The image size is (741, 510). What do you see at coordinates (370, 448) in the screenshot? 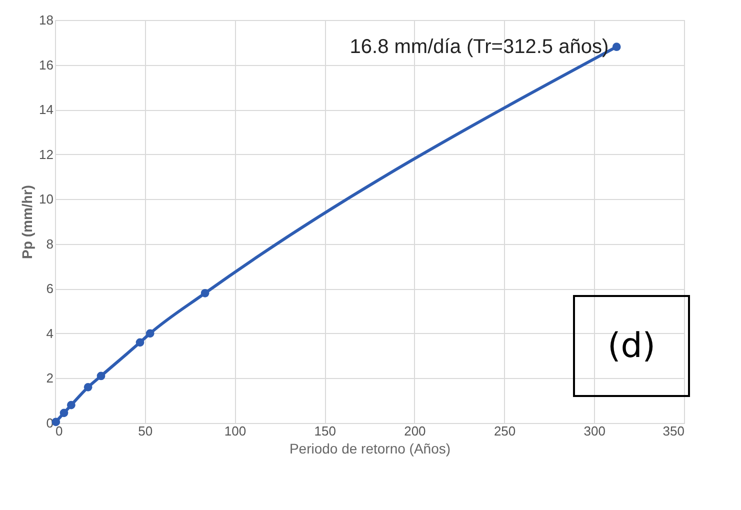
I see `x-axis-title: Periodo de retorno (Años)` at bounding box center [370, 448].